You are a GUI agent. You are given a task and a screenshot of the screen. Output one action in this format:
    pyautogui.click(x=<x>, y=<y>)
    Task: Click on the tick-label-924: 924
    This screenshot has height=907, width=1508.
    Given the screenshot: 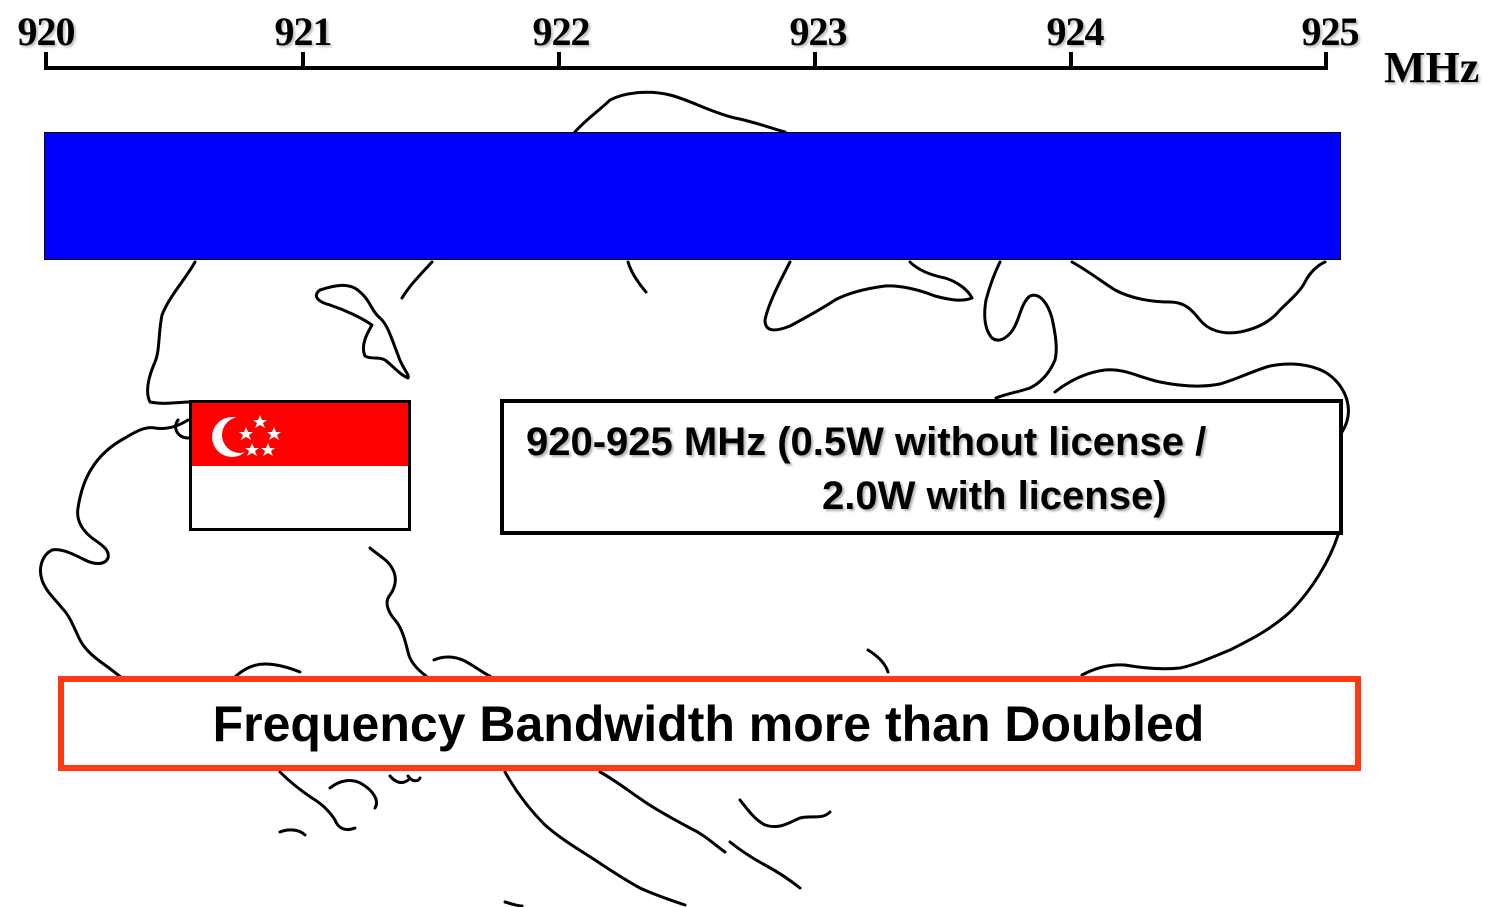 What is the action you would take?
    pyautogui.click(x=1075, y=31)
    